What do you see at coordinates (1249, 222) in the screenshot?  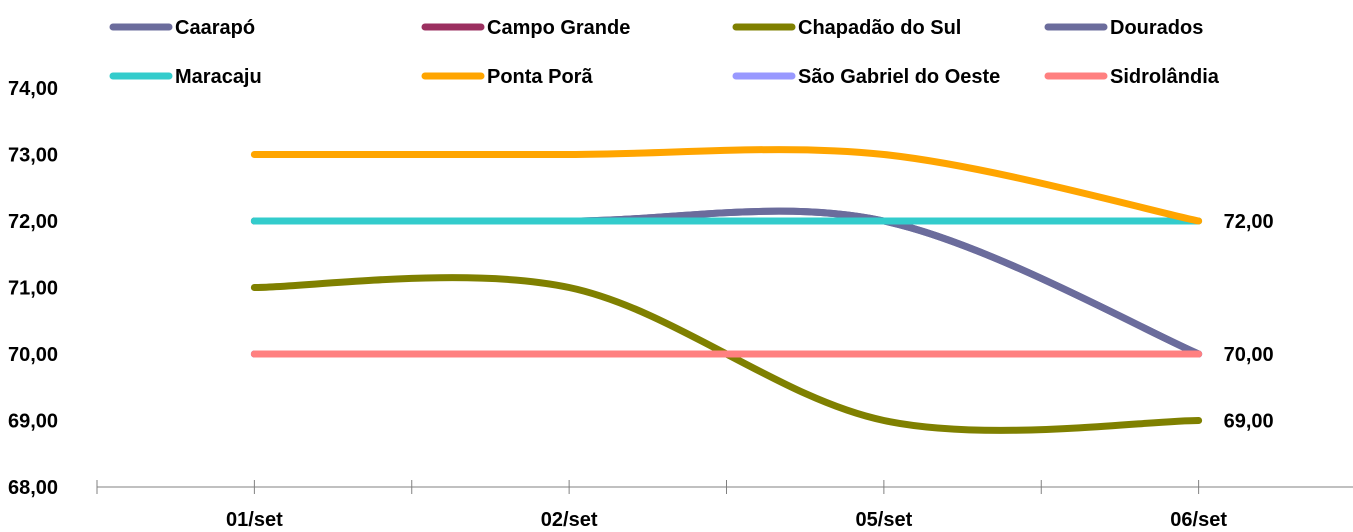 I see `data-label: 72,00` at bounding box center [1249, 222].